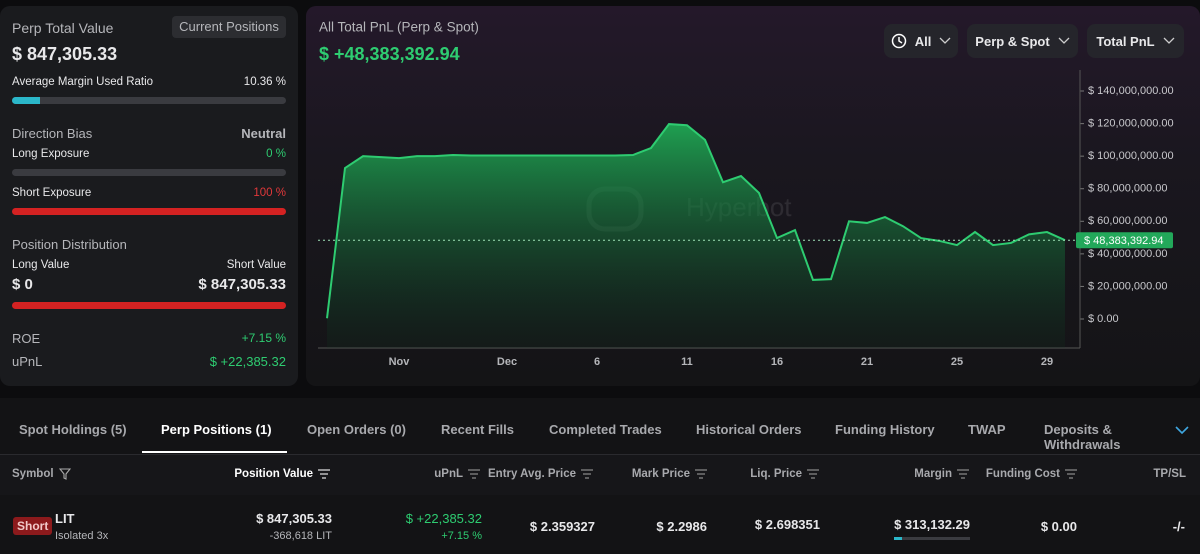 The width and height of the screenshot is (1200, 554). Describe the element at coordinates (562, 526) in the screenshot. I see `cell: $ 2.359327` at that location.